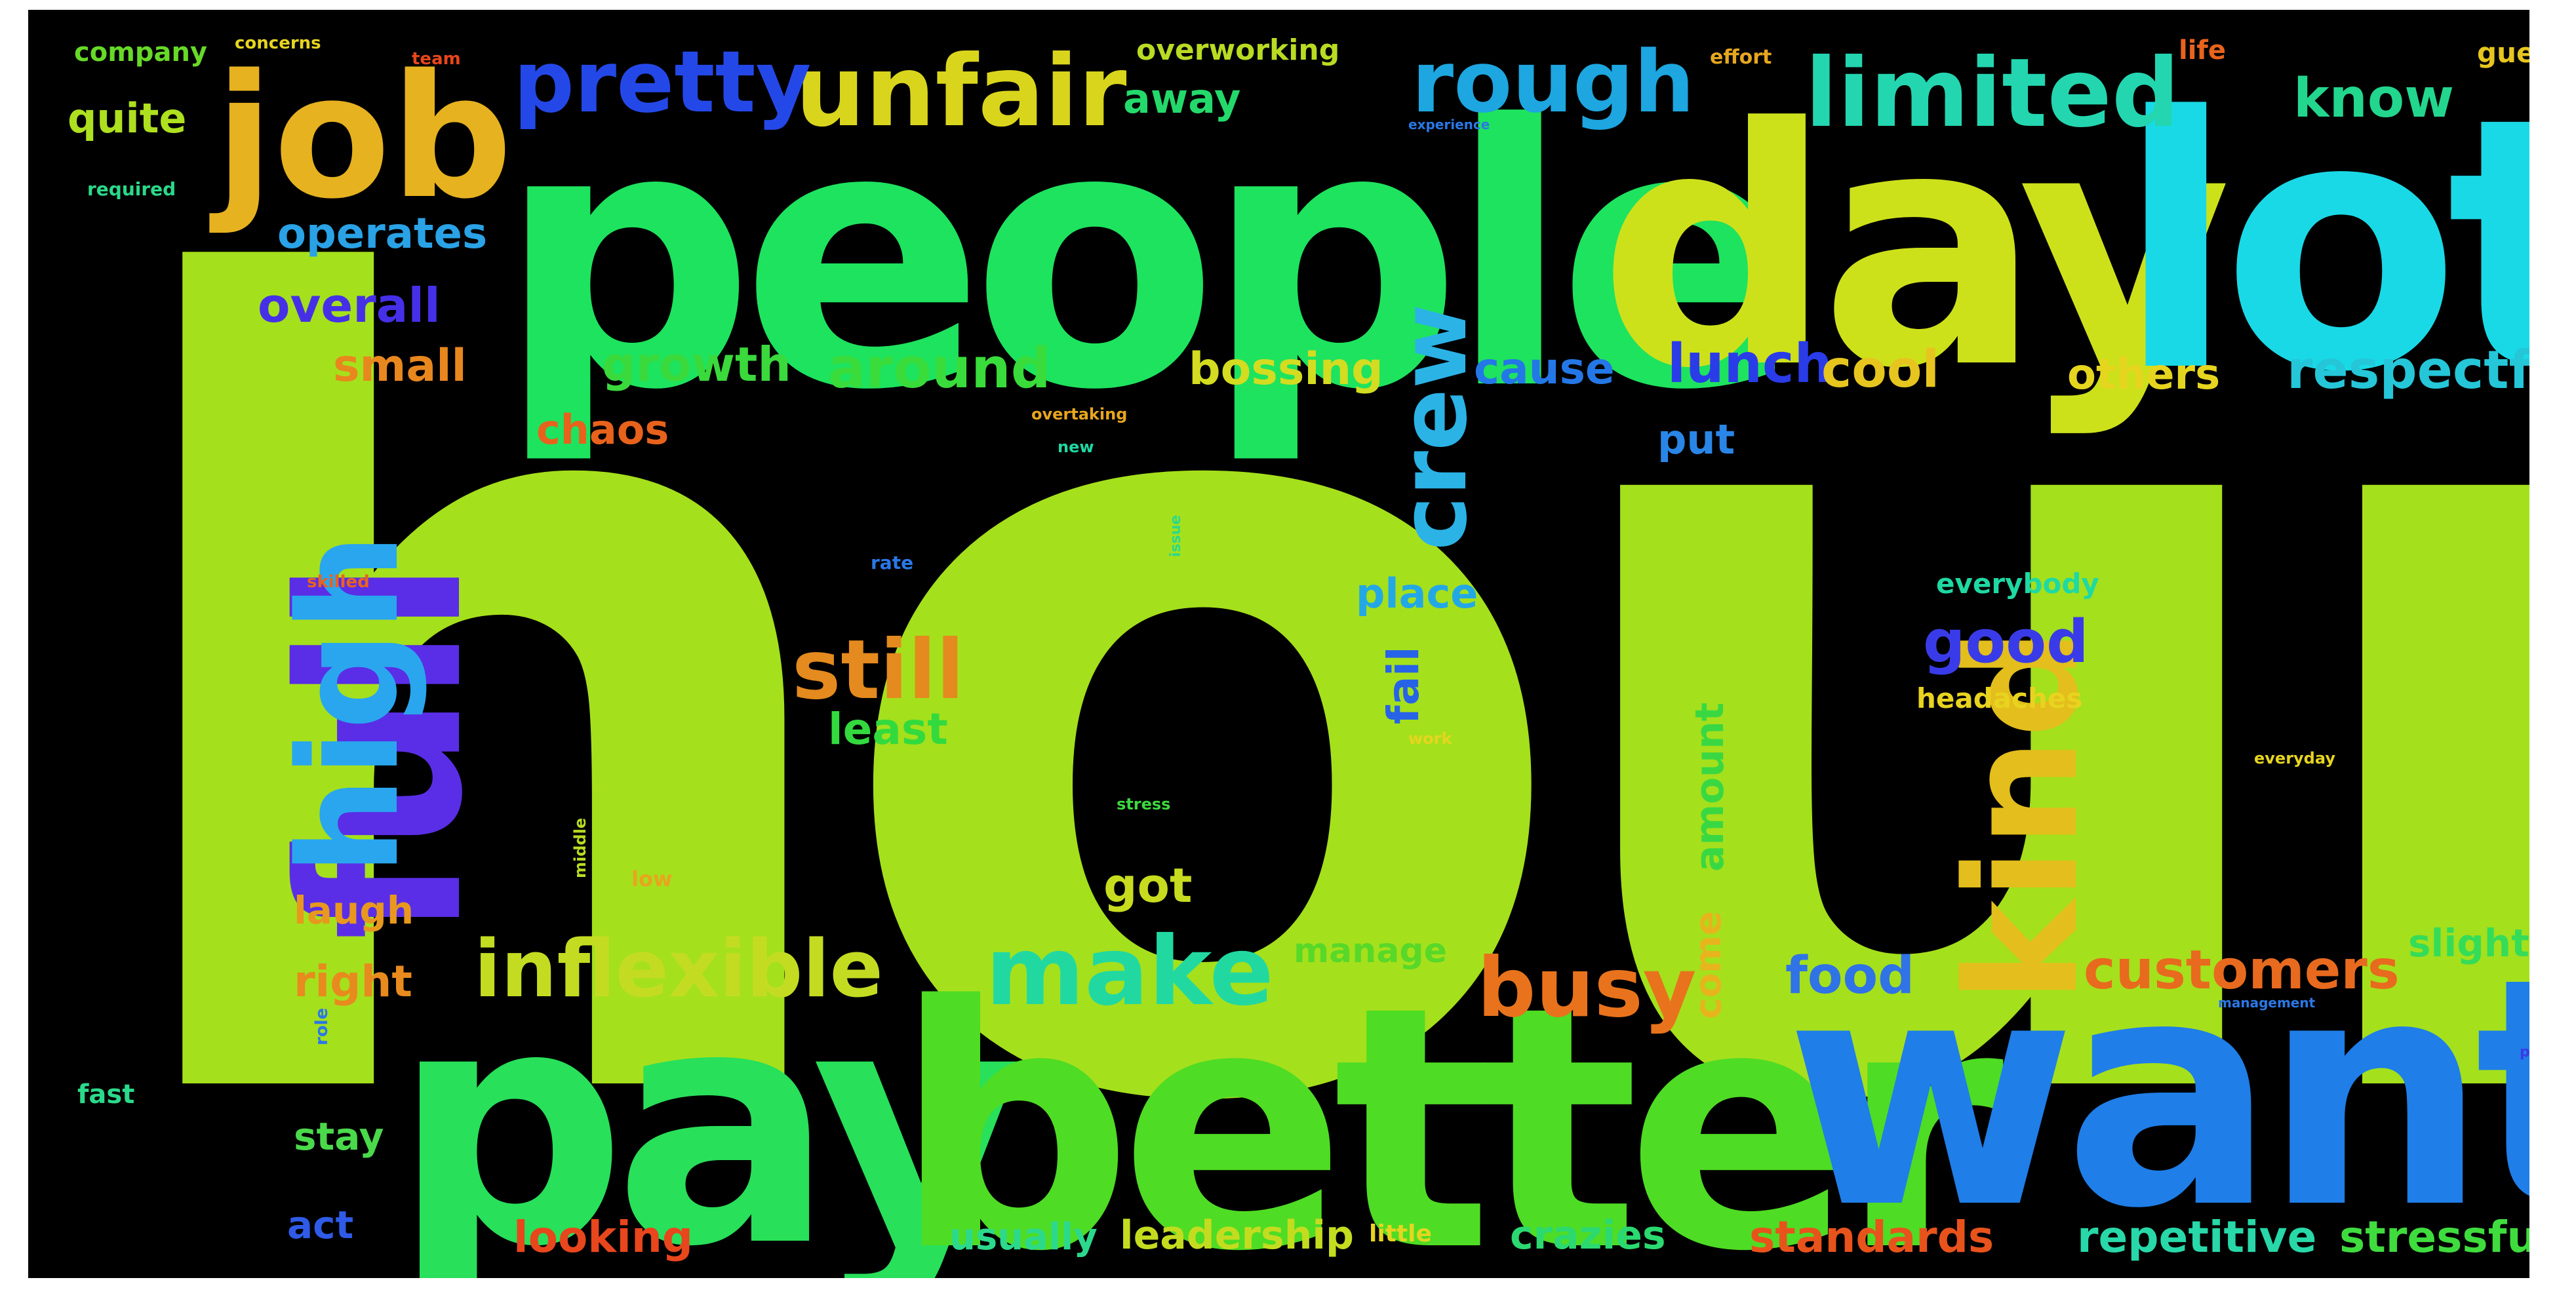 The width and height of the screenshot is (2576, 1301). What do you see at coordinates (1144, 804) in the screenshot?
I see `word-stress: stress` at bounding box center [1144, 804].